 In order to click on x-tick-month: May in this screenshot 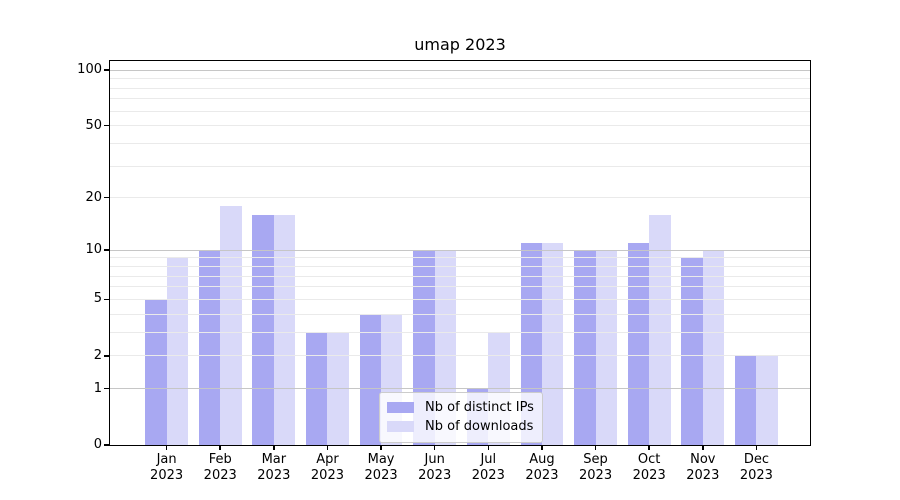, I will do `click(381, 459)`.